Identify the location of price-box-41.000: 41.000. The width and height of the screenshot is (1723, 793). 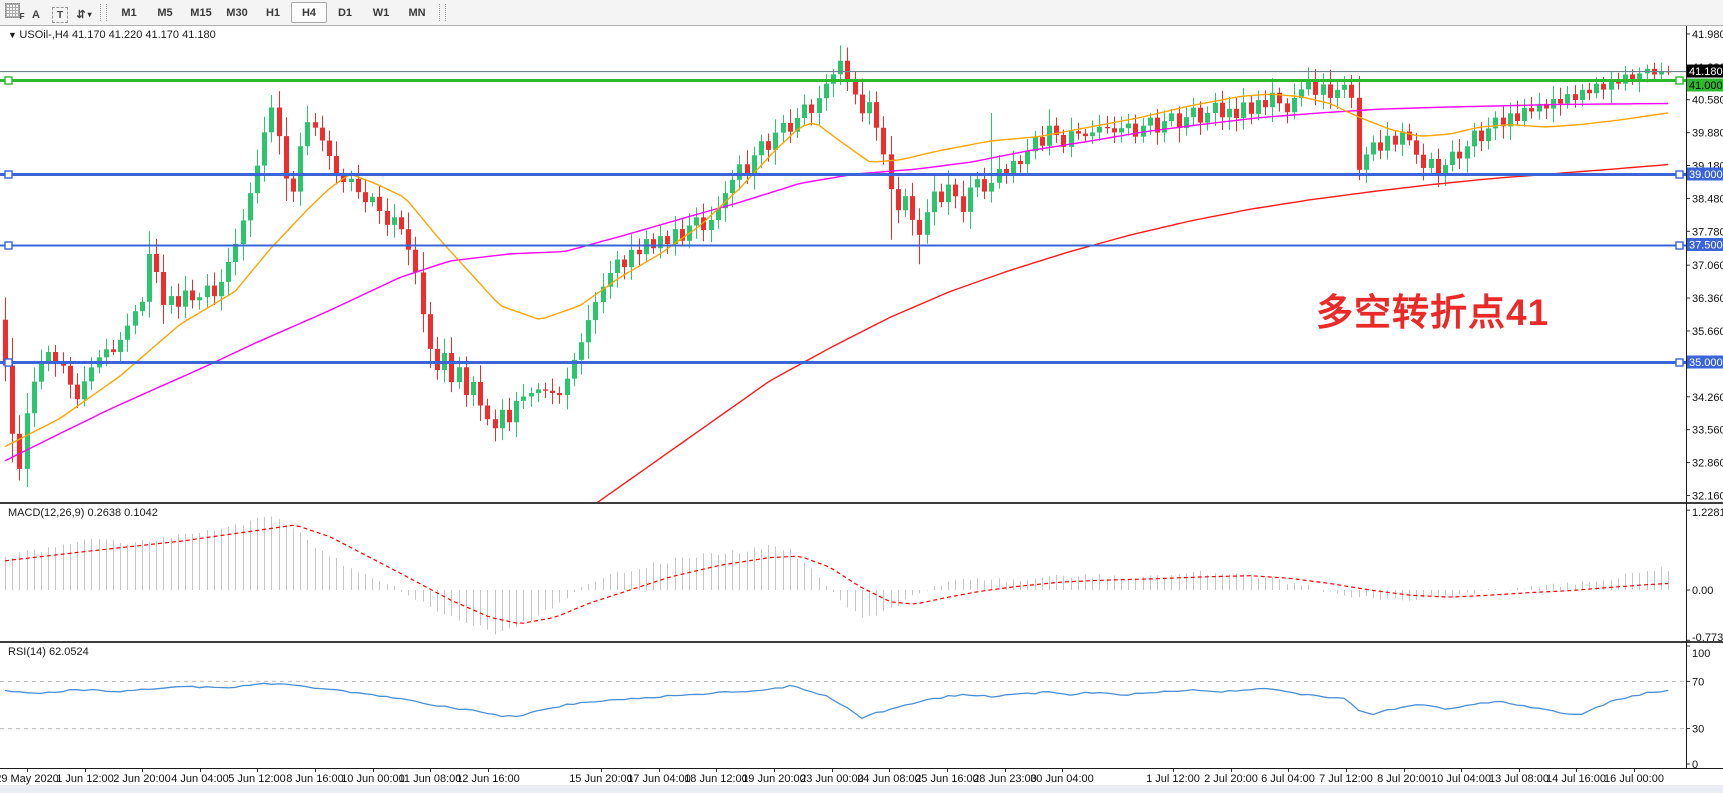
(1705, 85).